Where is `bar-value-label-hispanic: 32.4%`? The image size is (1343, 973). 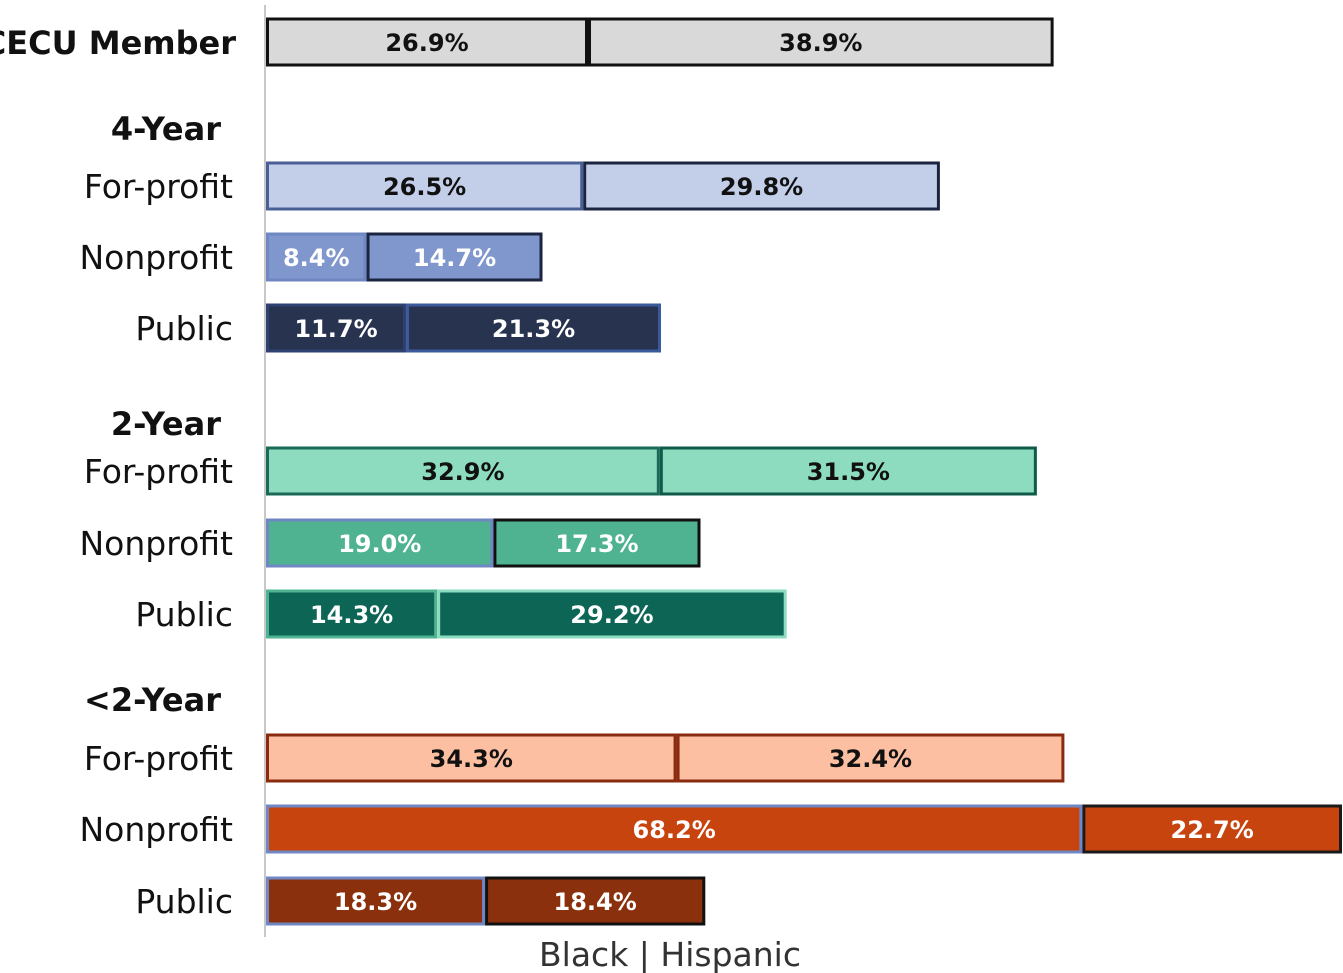
bar-value-label-hispanic: 32.4% is located at coordinates (870, 759).